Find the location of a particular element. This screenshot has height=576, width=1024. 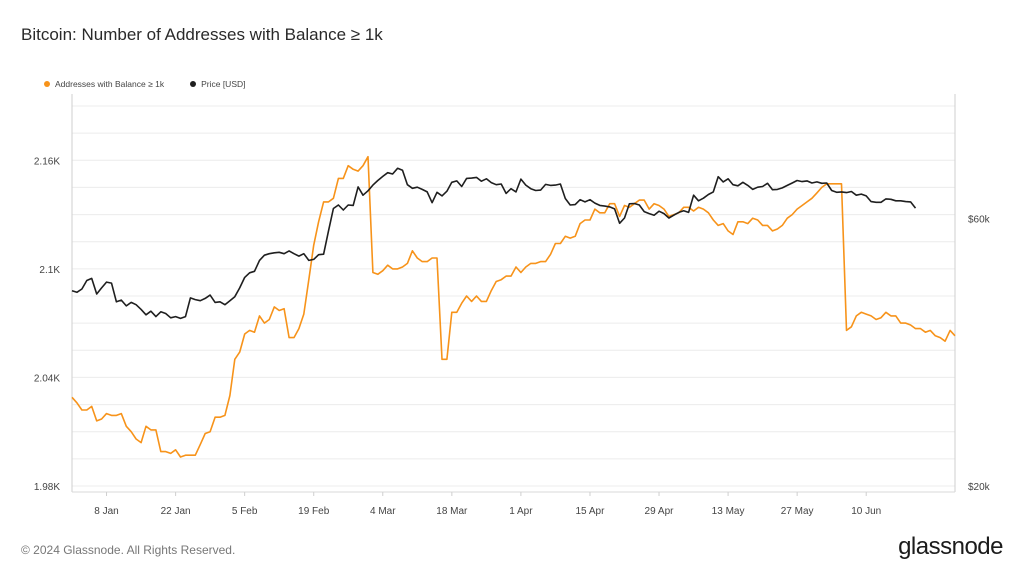

legend-label-price: Price [USD] is located at coordinates (223, 84).